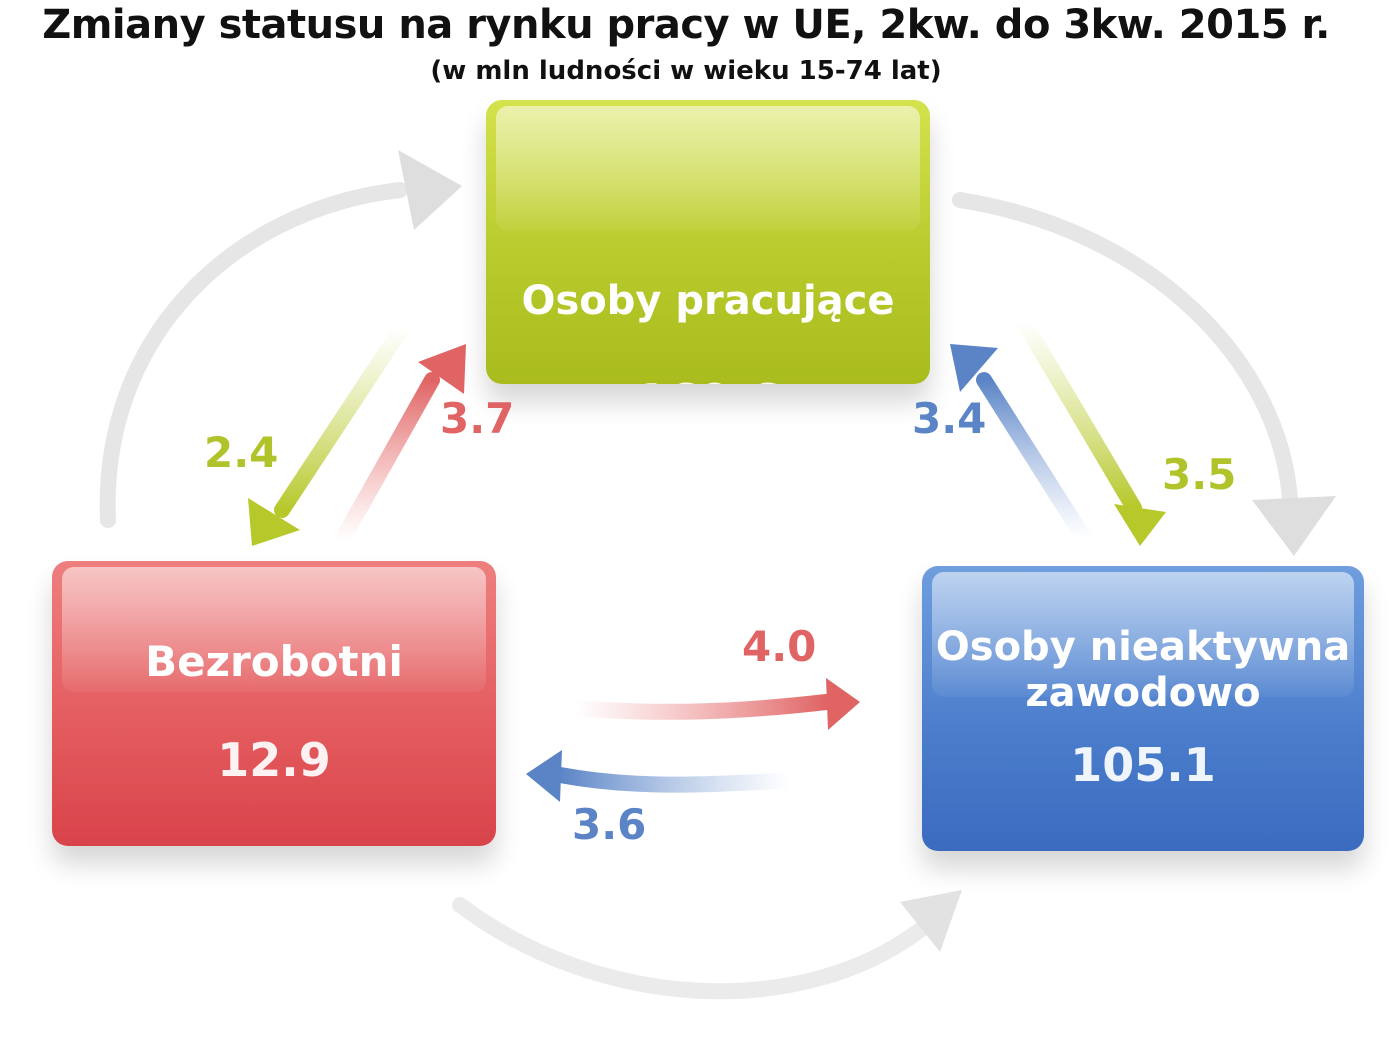 The height and width of the screenshot is (1044, 1400). What do you see at coordinates (241, 452) in the screenshot?
I see `flow-value-employed-to-unemployed: 2.4` at bounding box center [241, 452].